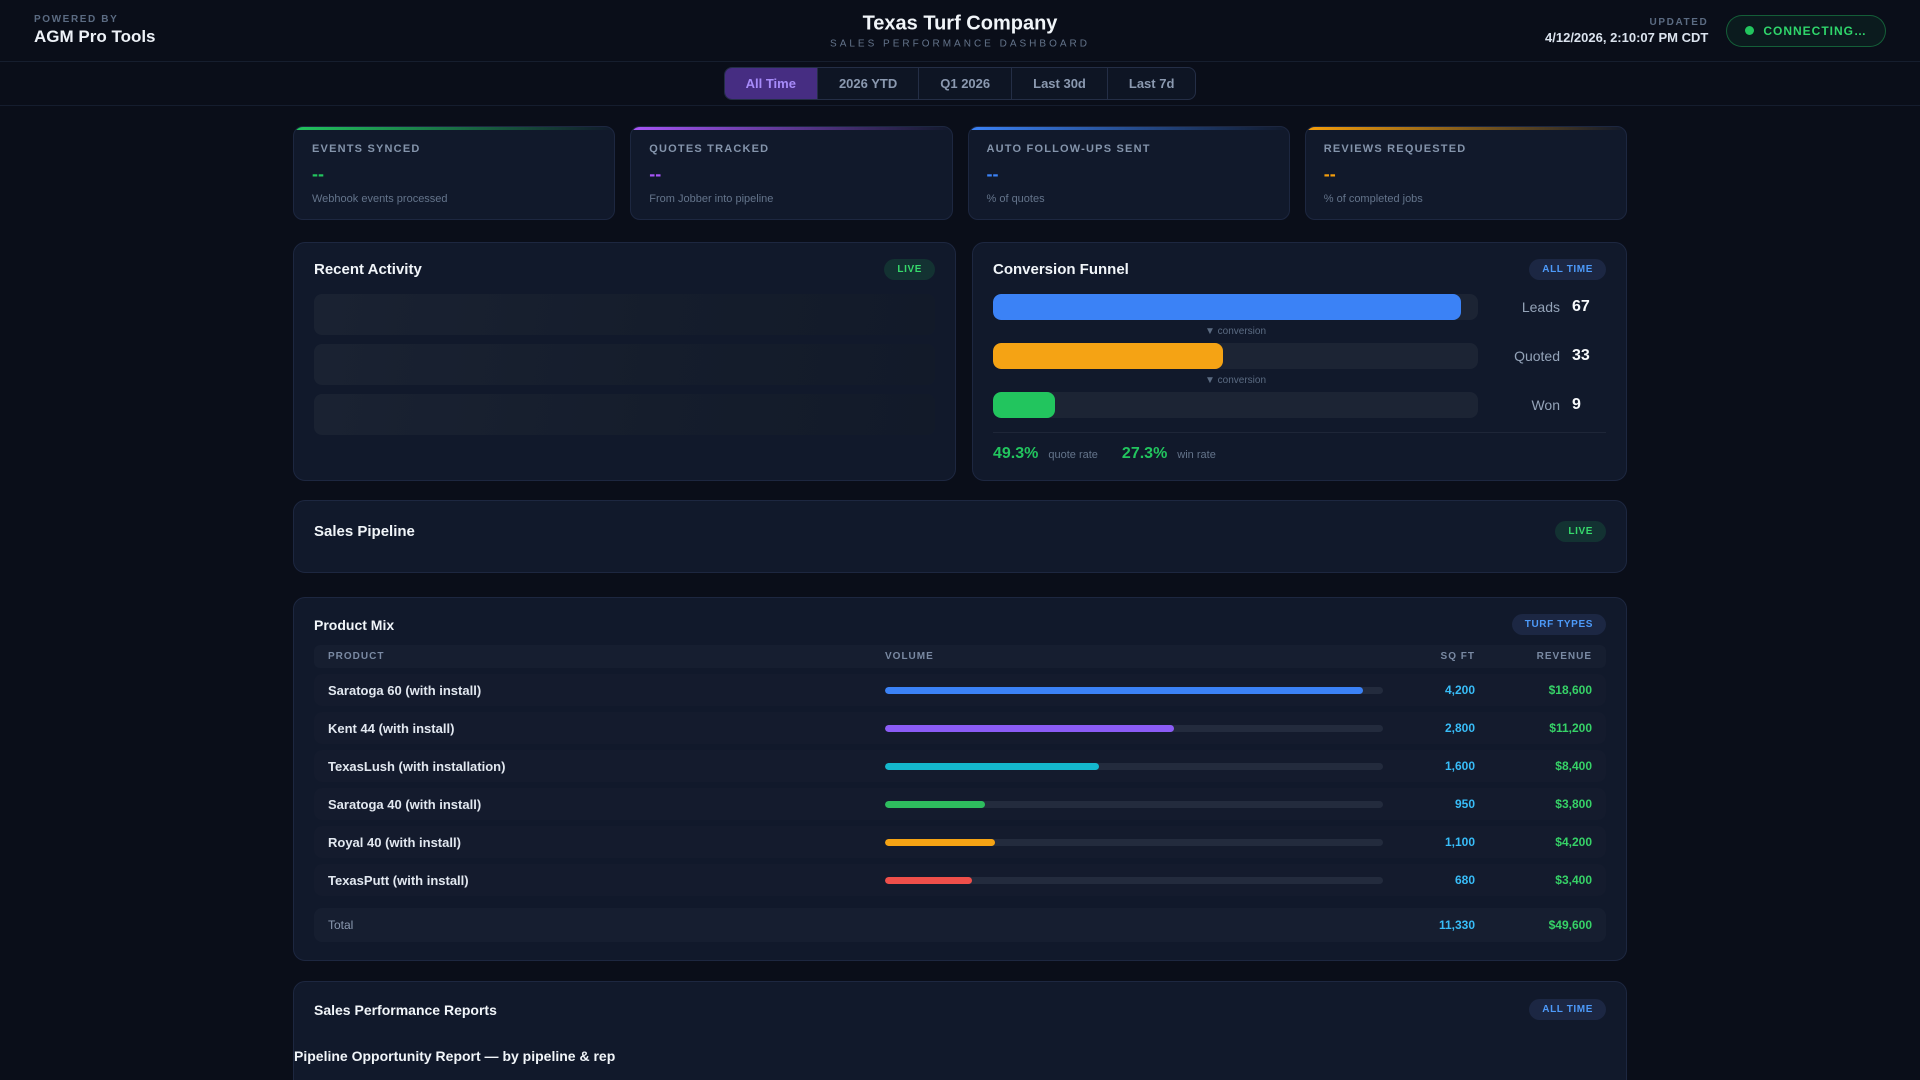  I want to click on sales-pipeline-header: Sales Pipeline LIVE, so click(960, 531).